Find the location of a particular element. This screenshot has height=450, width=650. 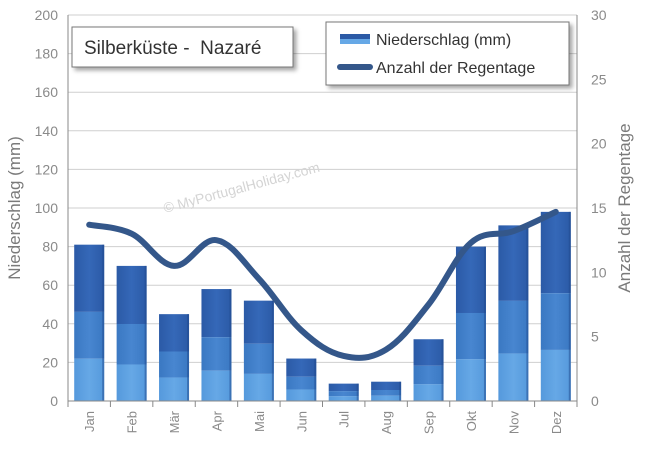

bar-Sep is located at coordinates (428, 370).